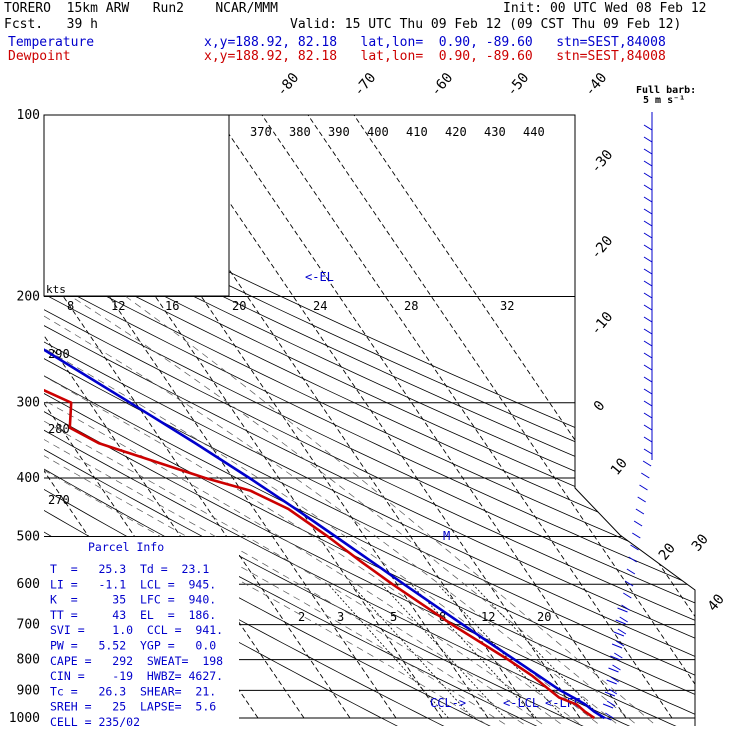 Image resolution: width=740 pixels, height=740 pixels. What do you see at coordinates (95, 722) in the screenshot?
I see `parcel-info-row: CELL = 235/02` at bounding box center [95, 722].